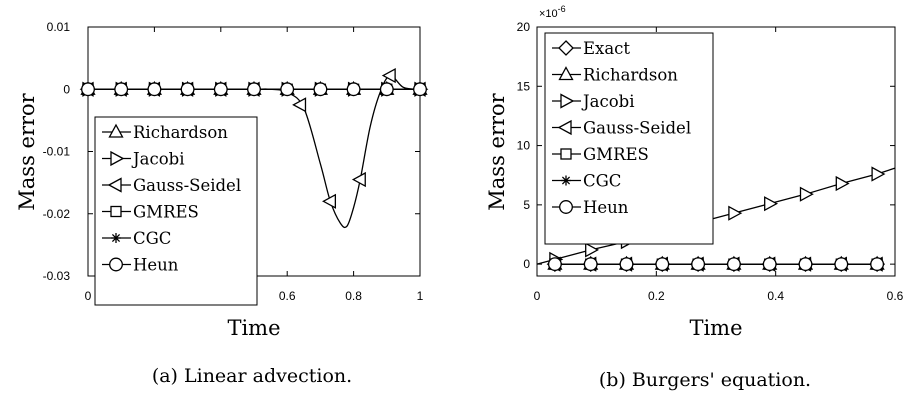 This screenshot has width=907, height=397. Describe the element at coordinates (775, 296) in the screenshot. I see `x-tick-label: 0.4` at that location.